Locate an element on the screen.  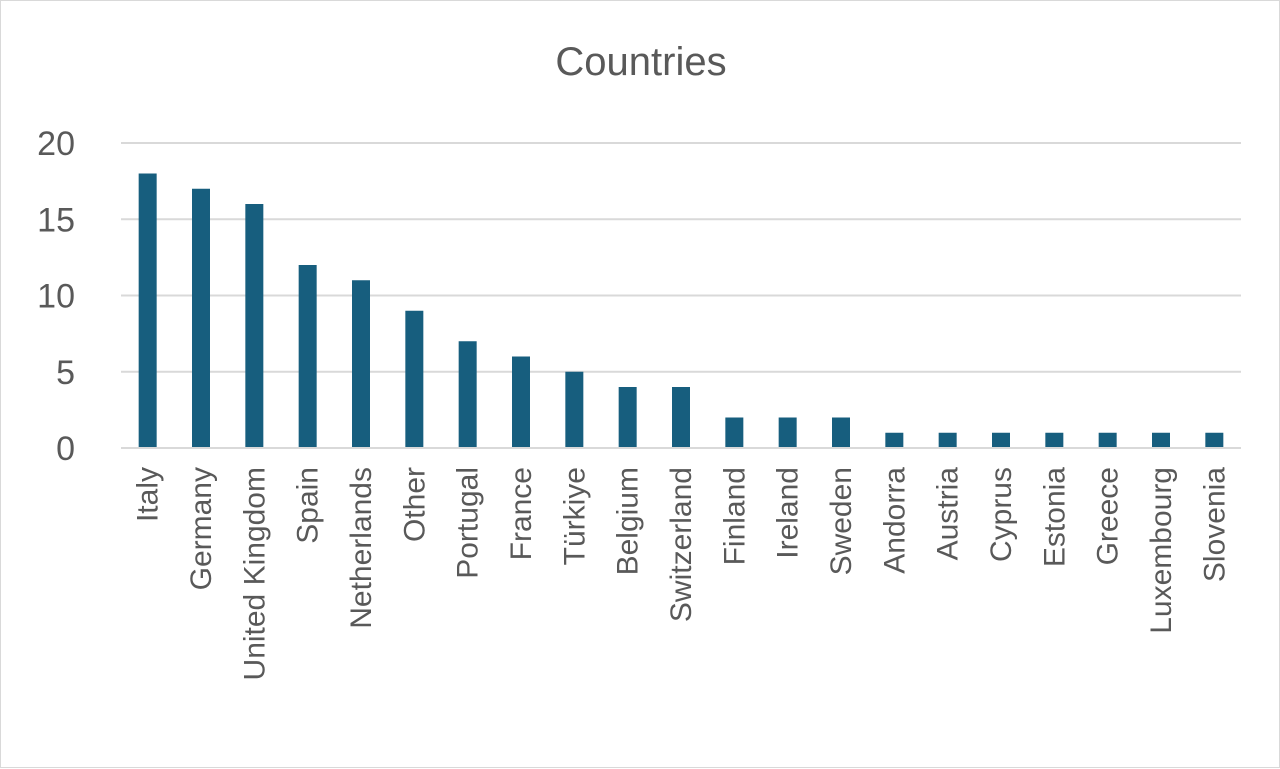
bar-netherlands is located at coordinates (361, 364).